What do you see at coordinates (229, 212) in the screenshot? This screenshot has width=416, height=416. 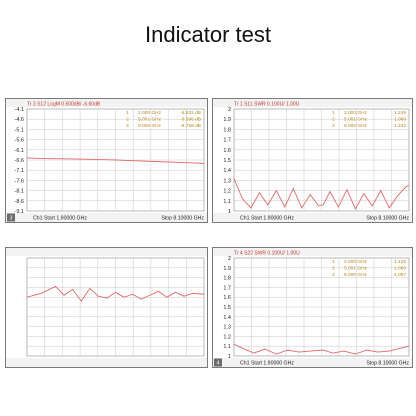 I see `y-tick-label: 1` at bounding box center [229, 212].